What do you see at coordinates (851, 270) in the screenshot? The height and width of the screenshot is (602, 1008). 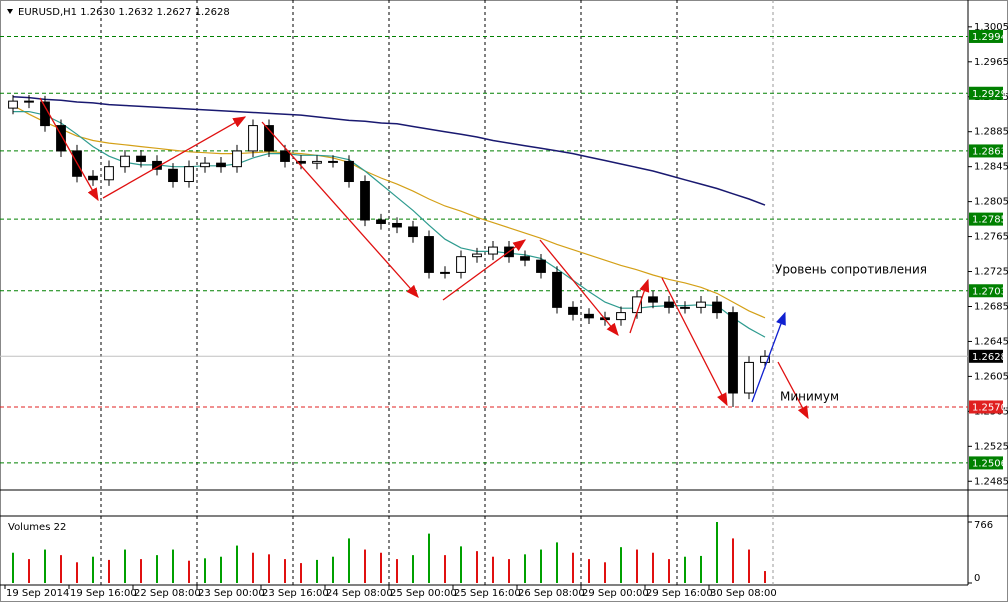 I see `annotation: Уровень сопротивления` at bounding box center [851, 270].